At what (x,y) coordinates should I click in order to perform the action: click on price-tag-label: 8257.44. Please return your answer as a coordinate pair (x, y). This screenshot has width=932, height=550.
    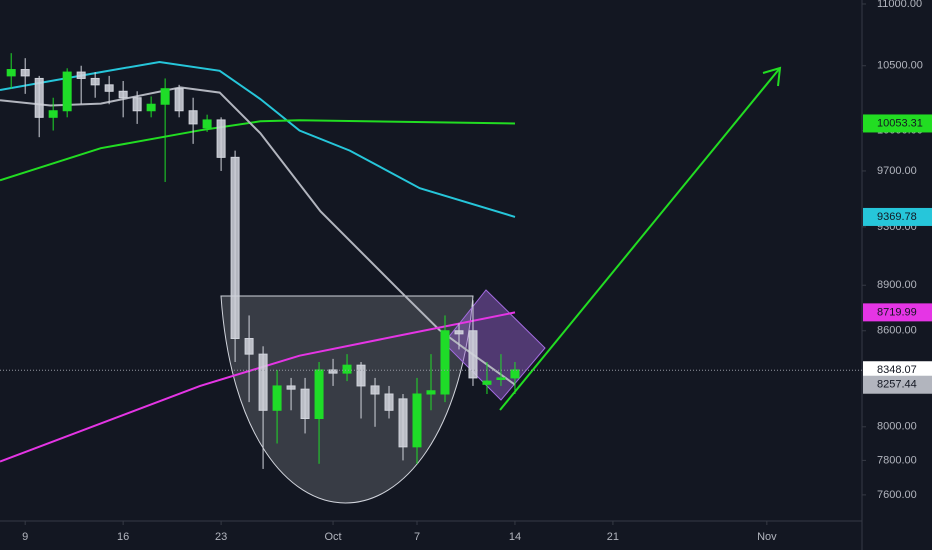
    Looking at the image, I should click on (897, 385).